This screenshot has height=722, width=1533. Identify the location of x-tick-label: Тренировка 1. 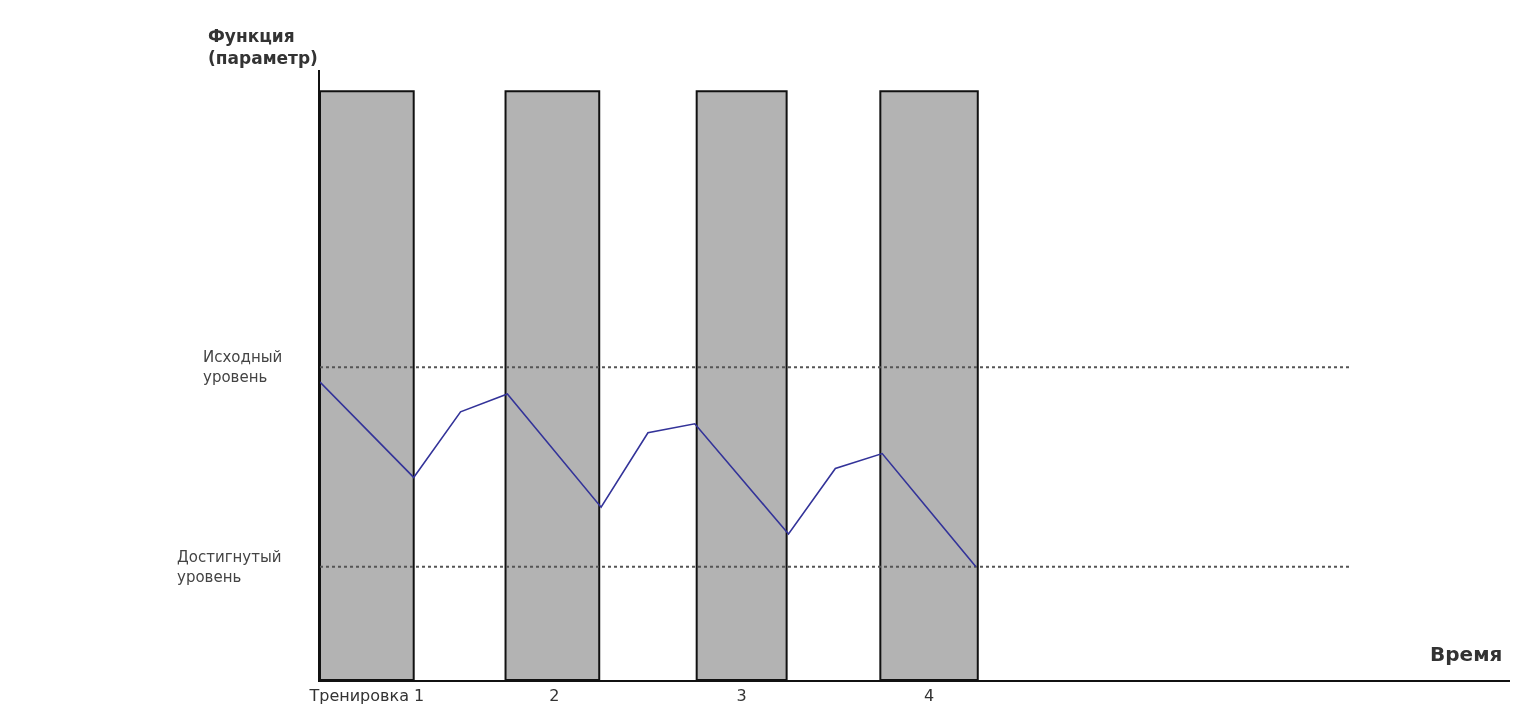
(366, 696).